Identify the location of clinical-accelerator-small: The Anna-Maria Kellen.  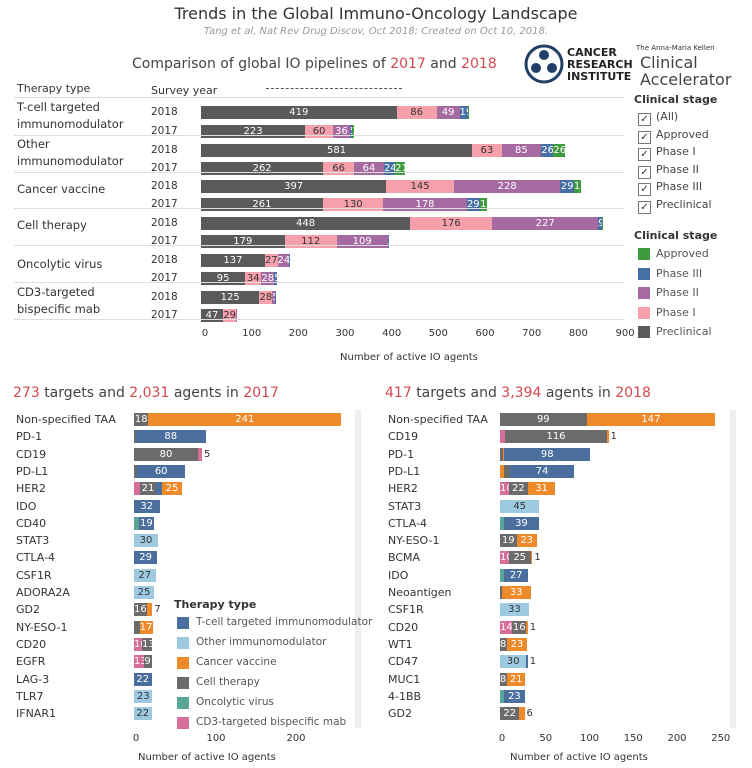
(675, 48).